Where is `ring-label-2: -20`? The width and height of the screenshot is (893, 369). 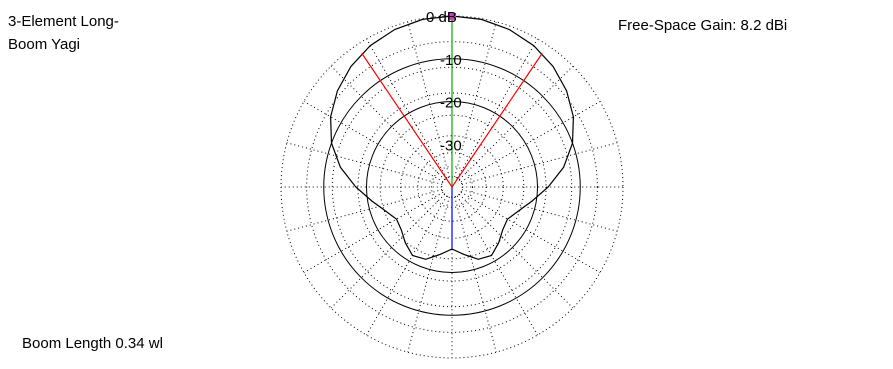
ring-label-2: -20 is located at coordinates (451, 103).